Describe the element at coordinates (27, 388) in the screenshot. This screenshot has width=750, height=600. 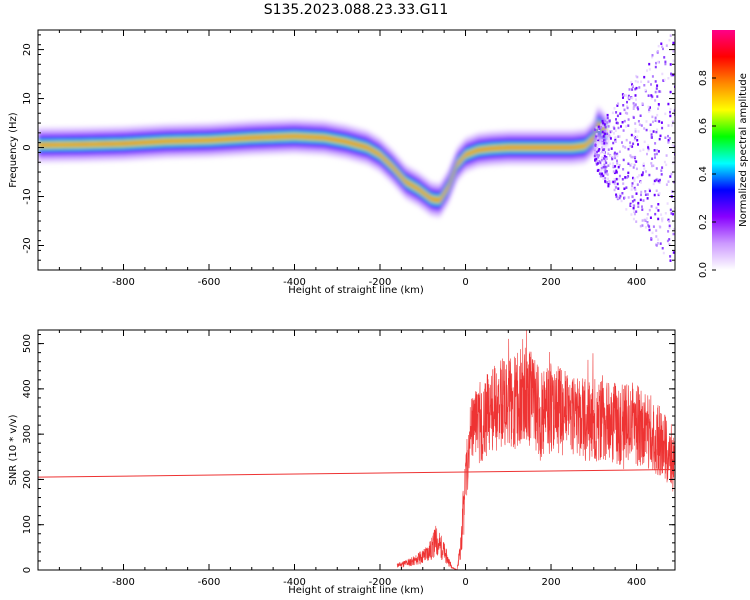
I see `snr-y-tick-label: 400` at that location.